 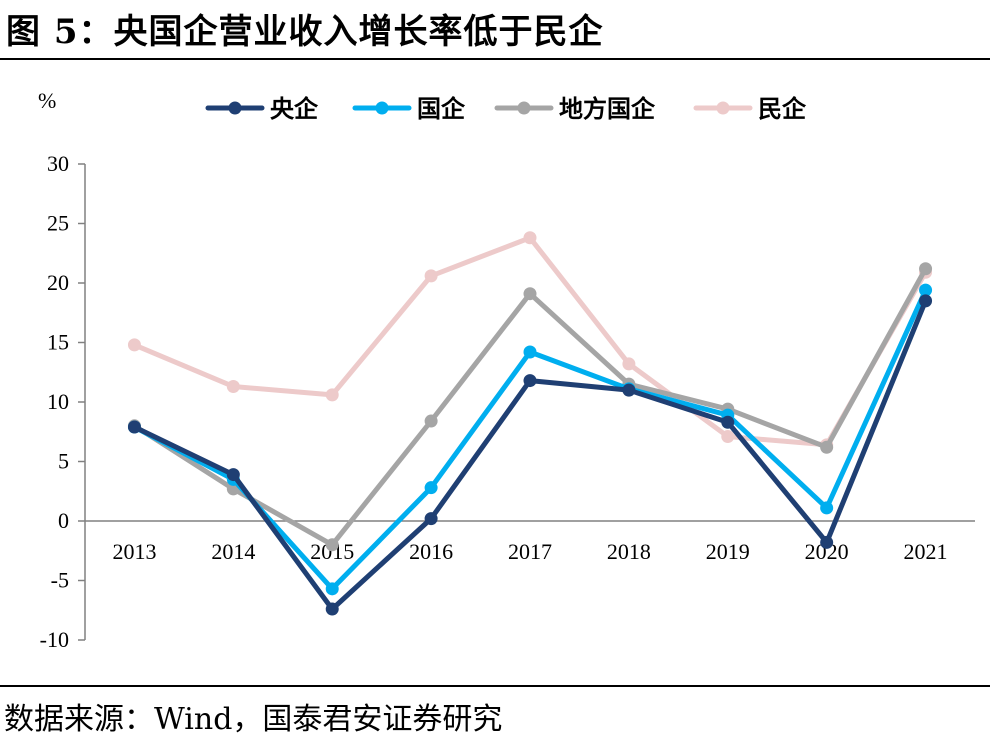 What do you see at coordinates (253, 719) in the screenshot?
I see `data-source-note: 数据来源：Wind，国泰君安证券研究` at bounding box center [253, 719].